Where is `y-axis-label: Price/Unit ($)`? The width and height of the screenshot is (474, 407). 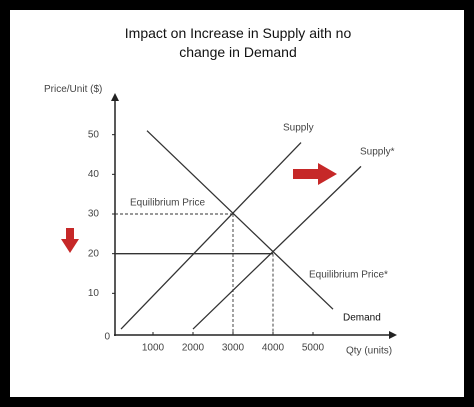
y-axis-label: Price/Unit ($) is located at coordinates (73, 89).